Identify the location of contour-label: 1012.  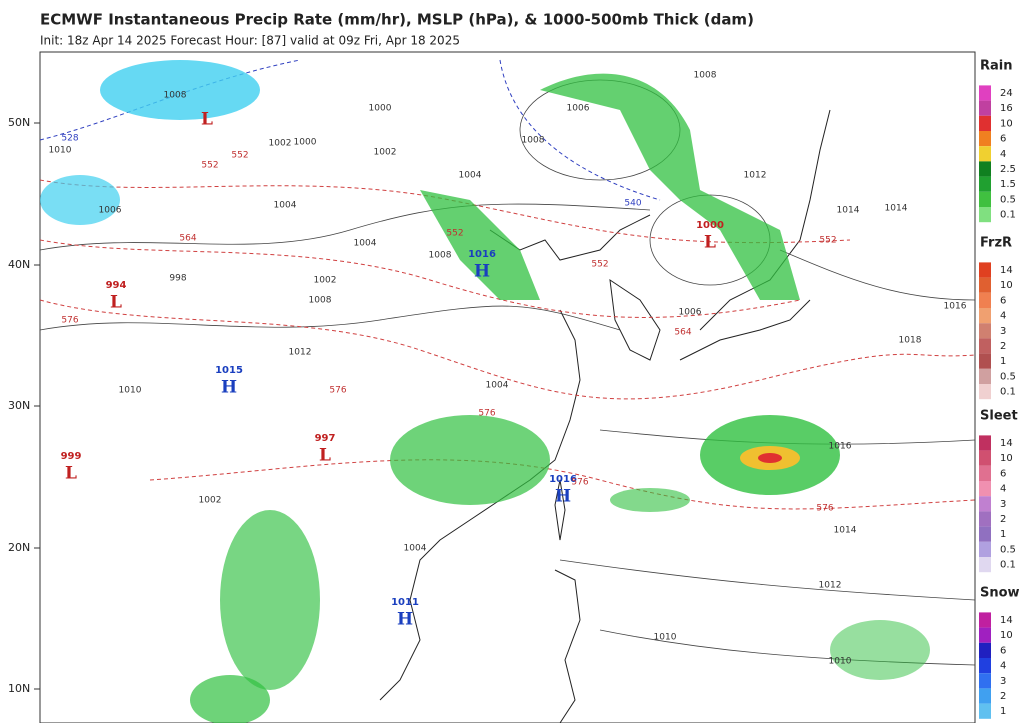
(755, 176).